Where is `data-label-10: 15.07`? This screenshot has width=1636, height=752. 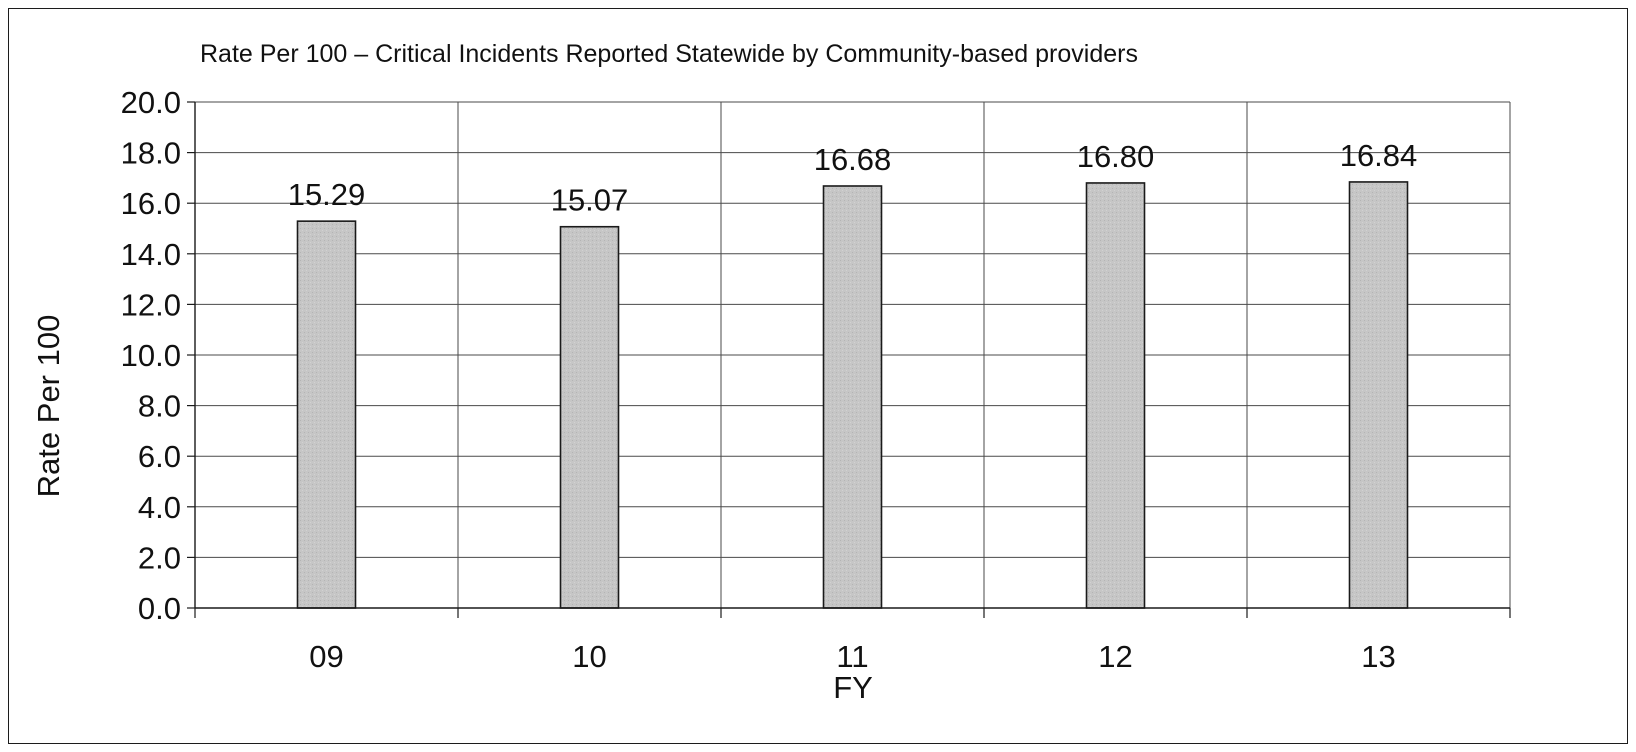
data-label-10: 15.07 is located at coordinates (590, 200).